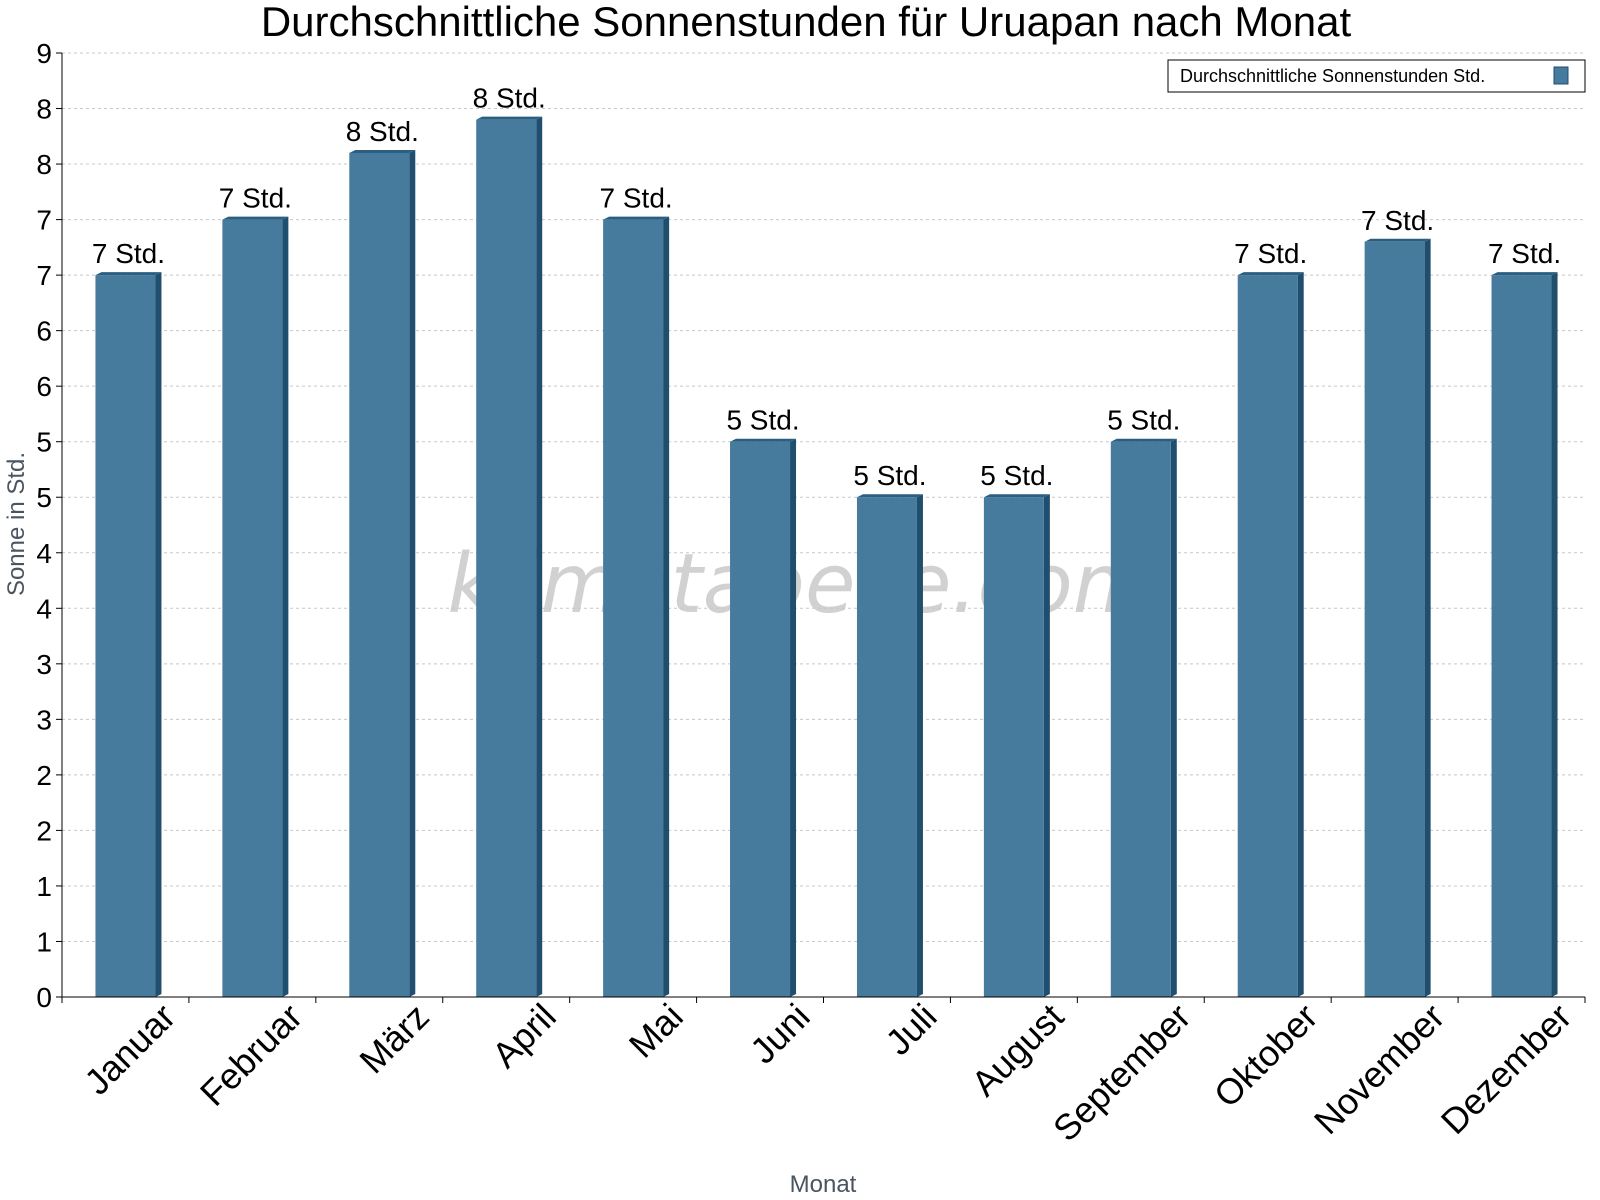 The image size is (1600, 1200). I want to click on bar-januar, so click(128, 634).